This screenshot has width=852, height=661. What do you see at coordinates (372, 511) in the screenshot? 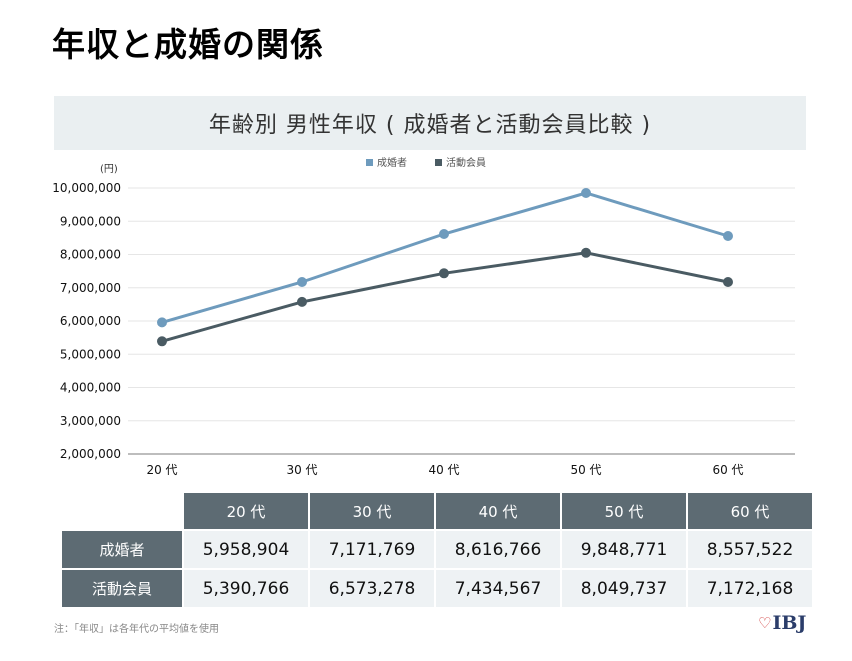
I see `table-header-30s: 30 代` at bounding box center [372, 511].